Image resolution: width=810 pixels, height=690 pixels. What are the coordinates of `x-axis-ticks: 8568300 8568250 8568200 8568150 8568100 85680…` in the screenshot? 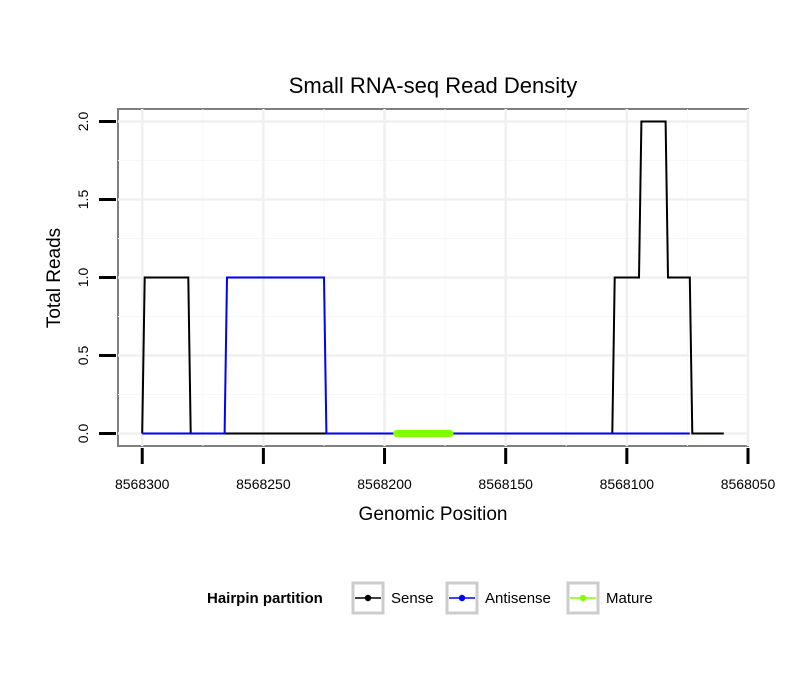 It's located at (445, 470).